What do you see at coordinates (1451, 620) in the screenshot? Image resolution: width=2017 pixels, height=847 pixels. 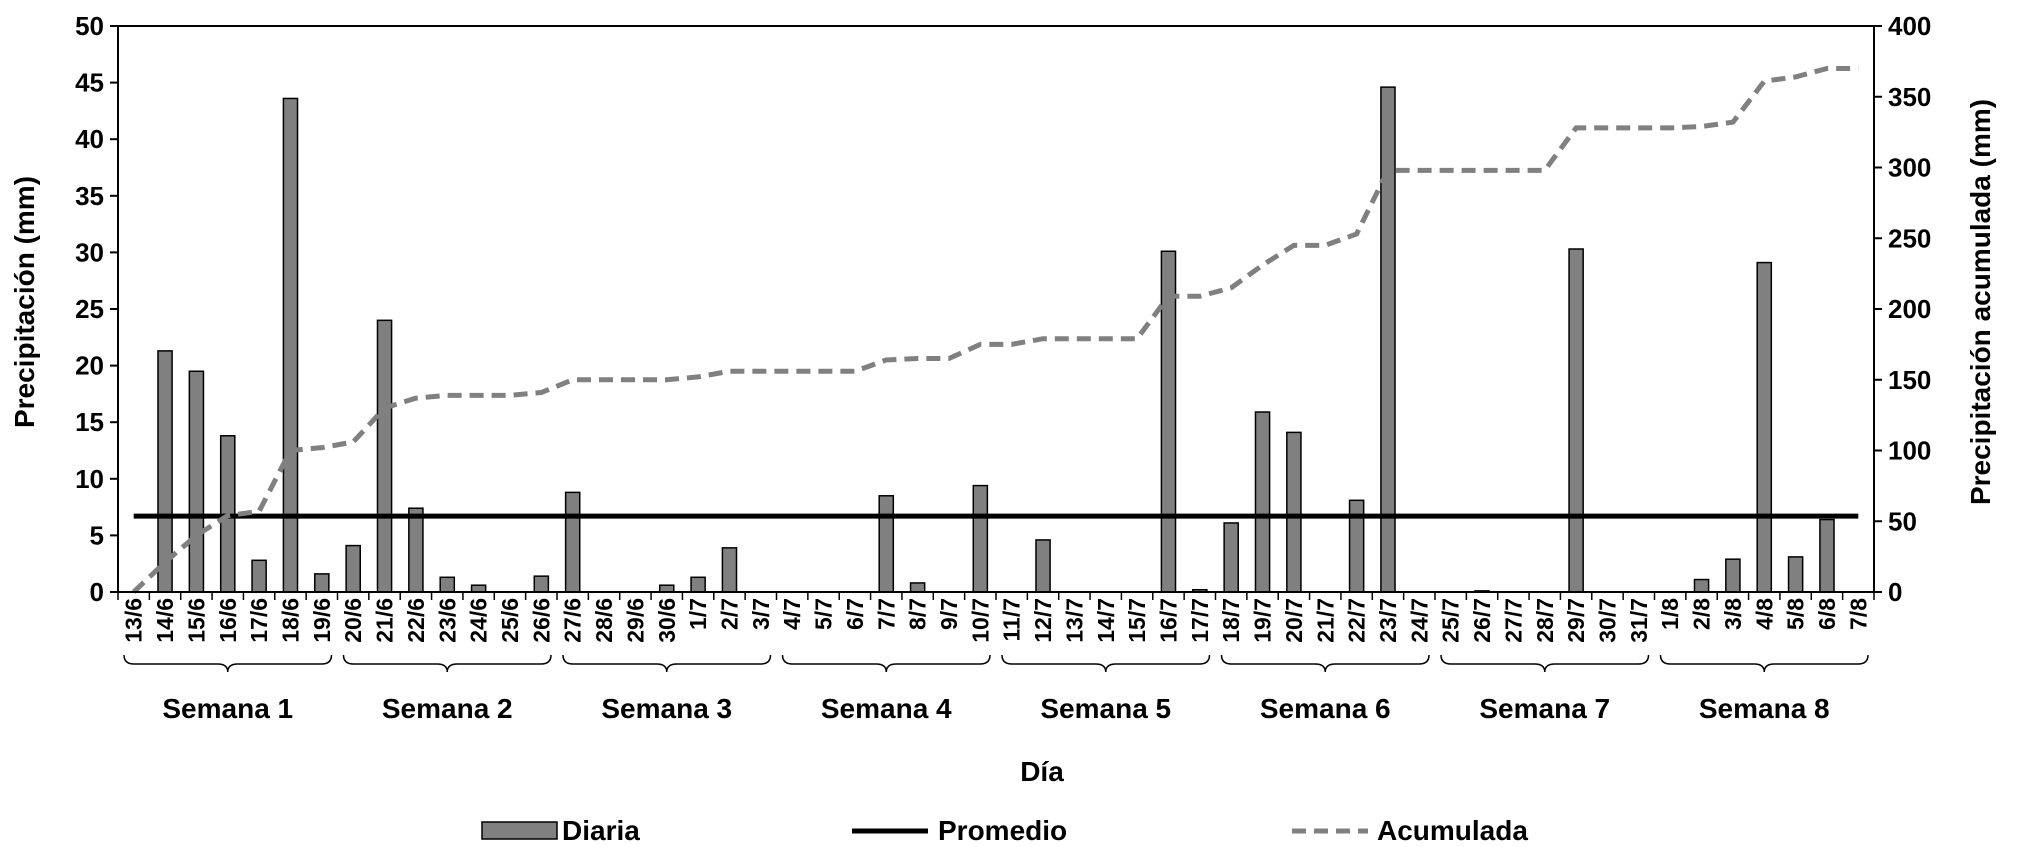 I see `x-tick-label: 25/7` at bounding box center [1451, 620].